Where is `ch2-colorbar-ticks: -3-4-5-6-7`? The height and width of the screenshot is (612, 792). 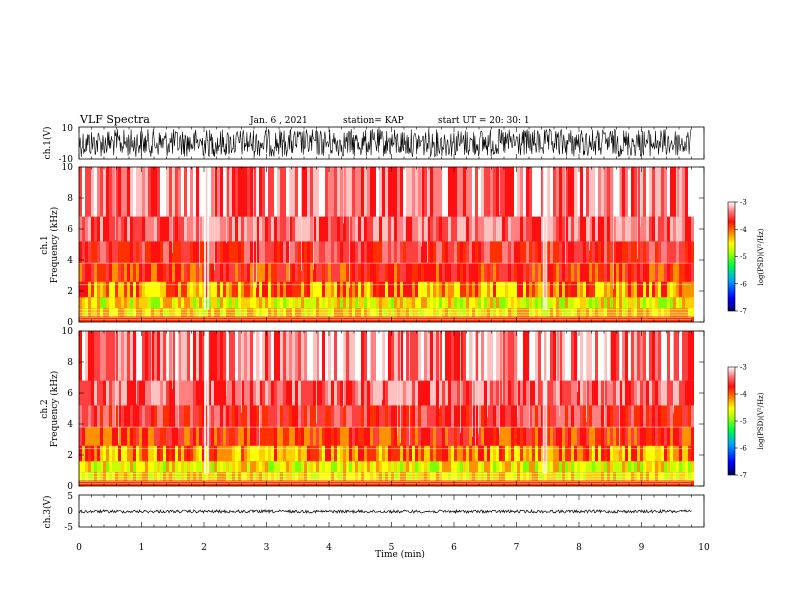
ch2-colorbar-ticks: -3-4-5-6-7 is located at coordinates (741, 422).